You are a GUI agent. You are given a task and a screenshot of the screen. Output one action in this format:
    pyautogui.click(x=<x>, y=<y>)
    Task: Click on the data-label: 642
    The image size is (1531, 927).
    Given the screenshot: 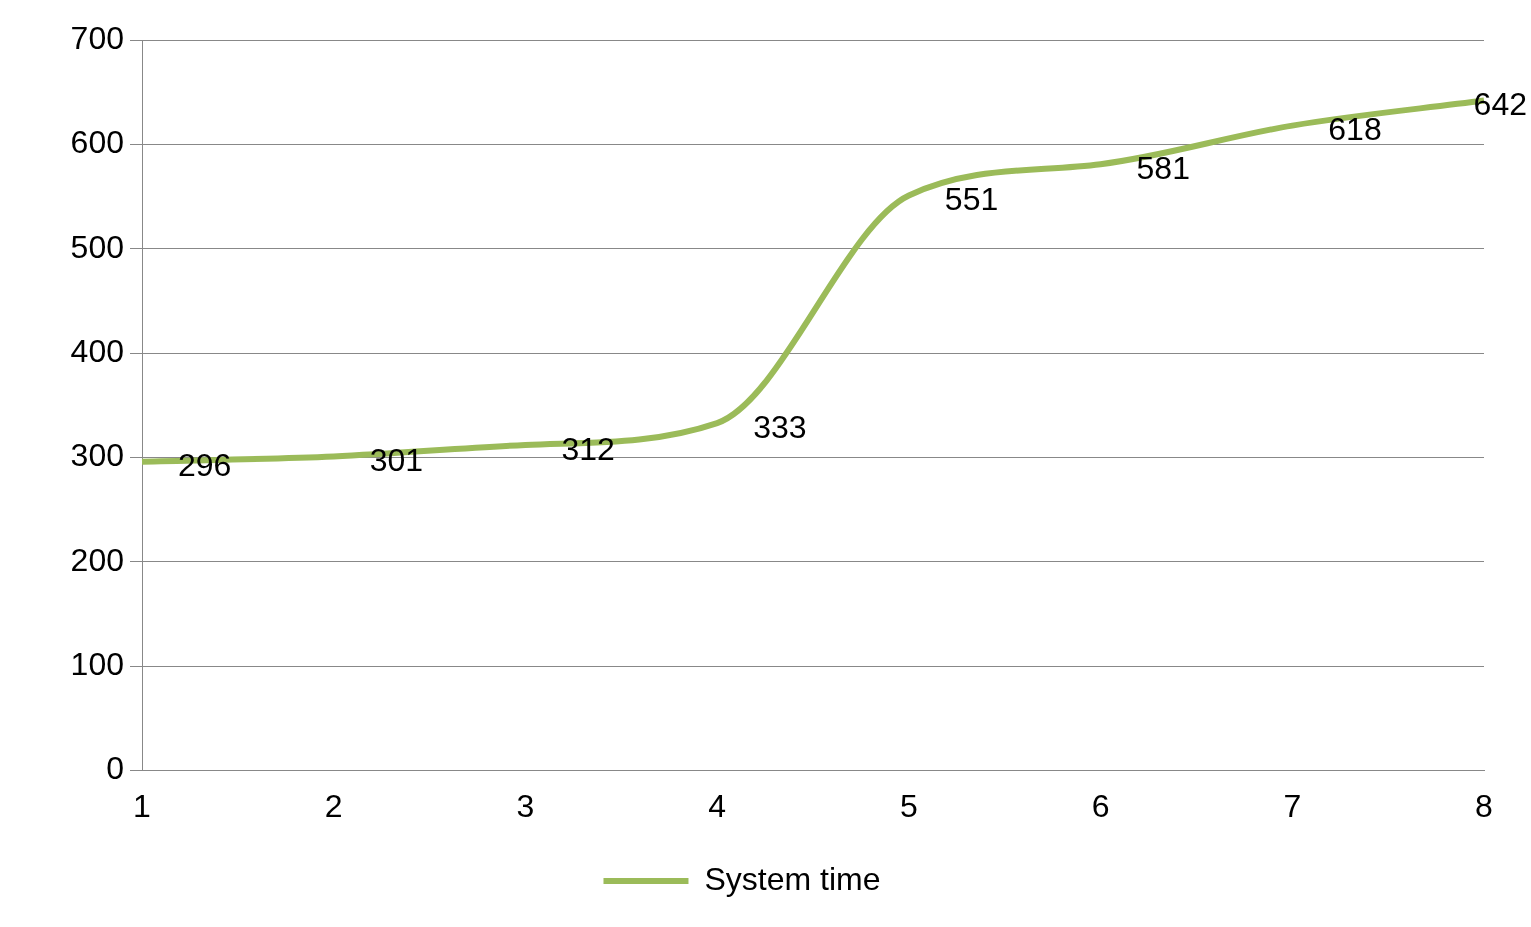 What is the action you would take?
    pyautogui.click(x=1500, y=104)
    